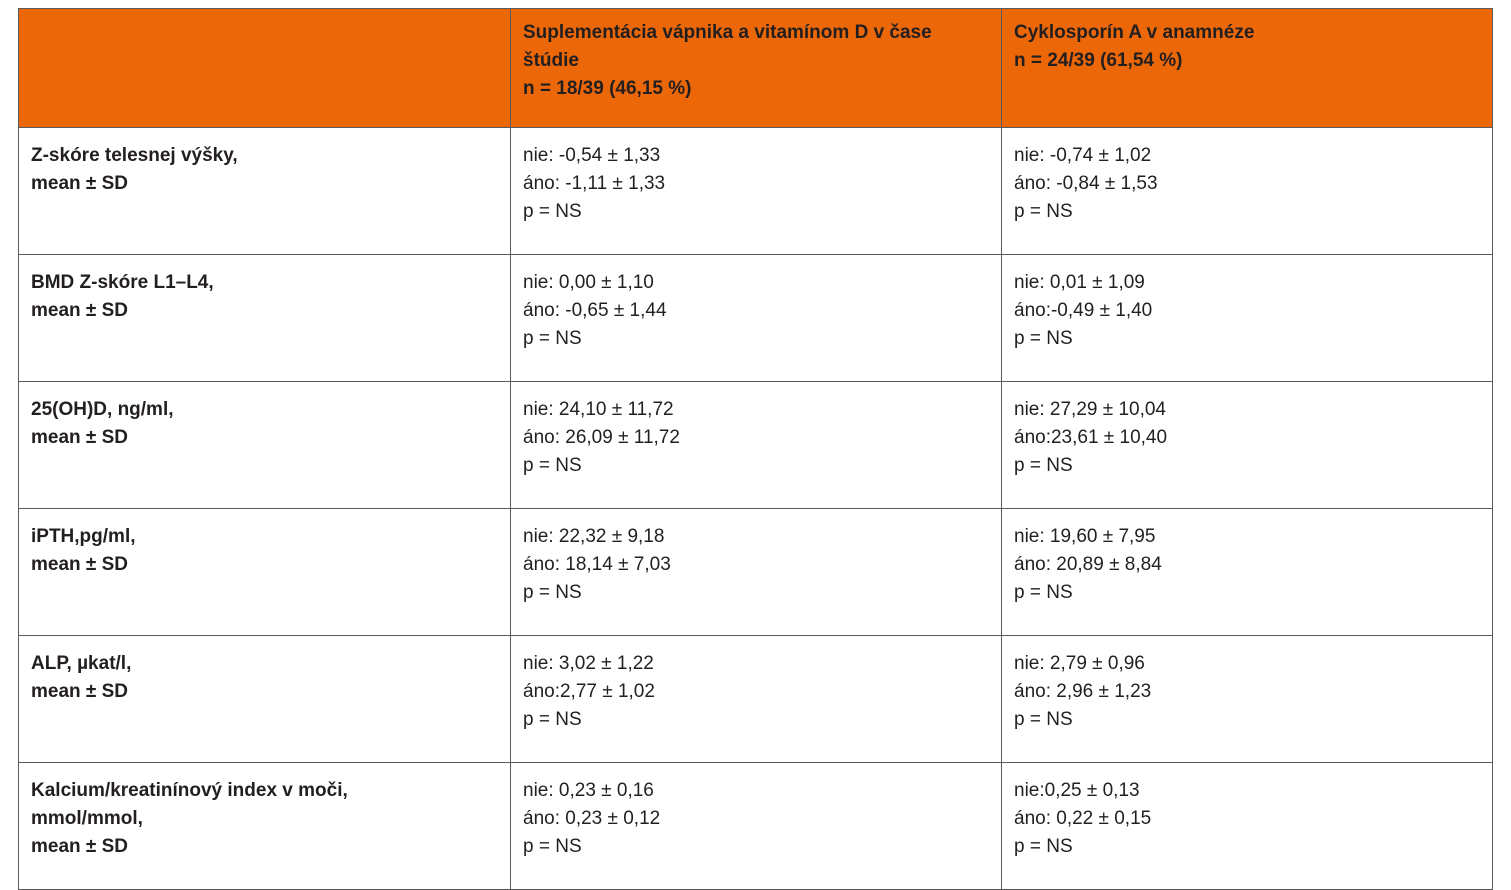 The height and width of the screenshot is (890, 1511). Describe the element at coordinates (588, 790) in the screenshot. I see `cell-line: nie: 0,23 ± 0,16` at that location.